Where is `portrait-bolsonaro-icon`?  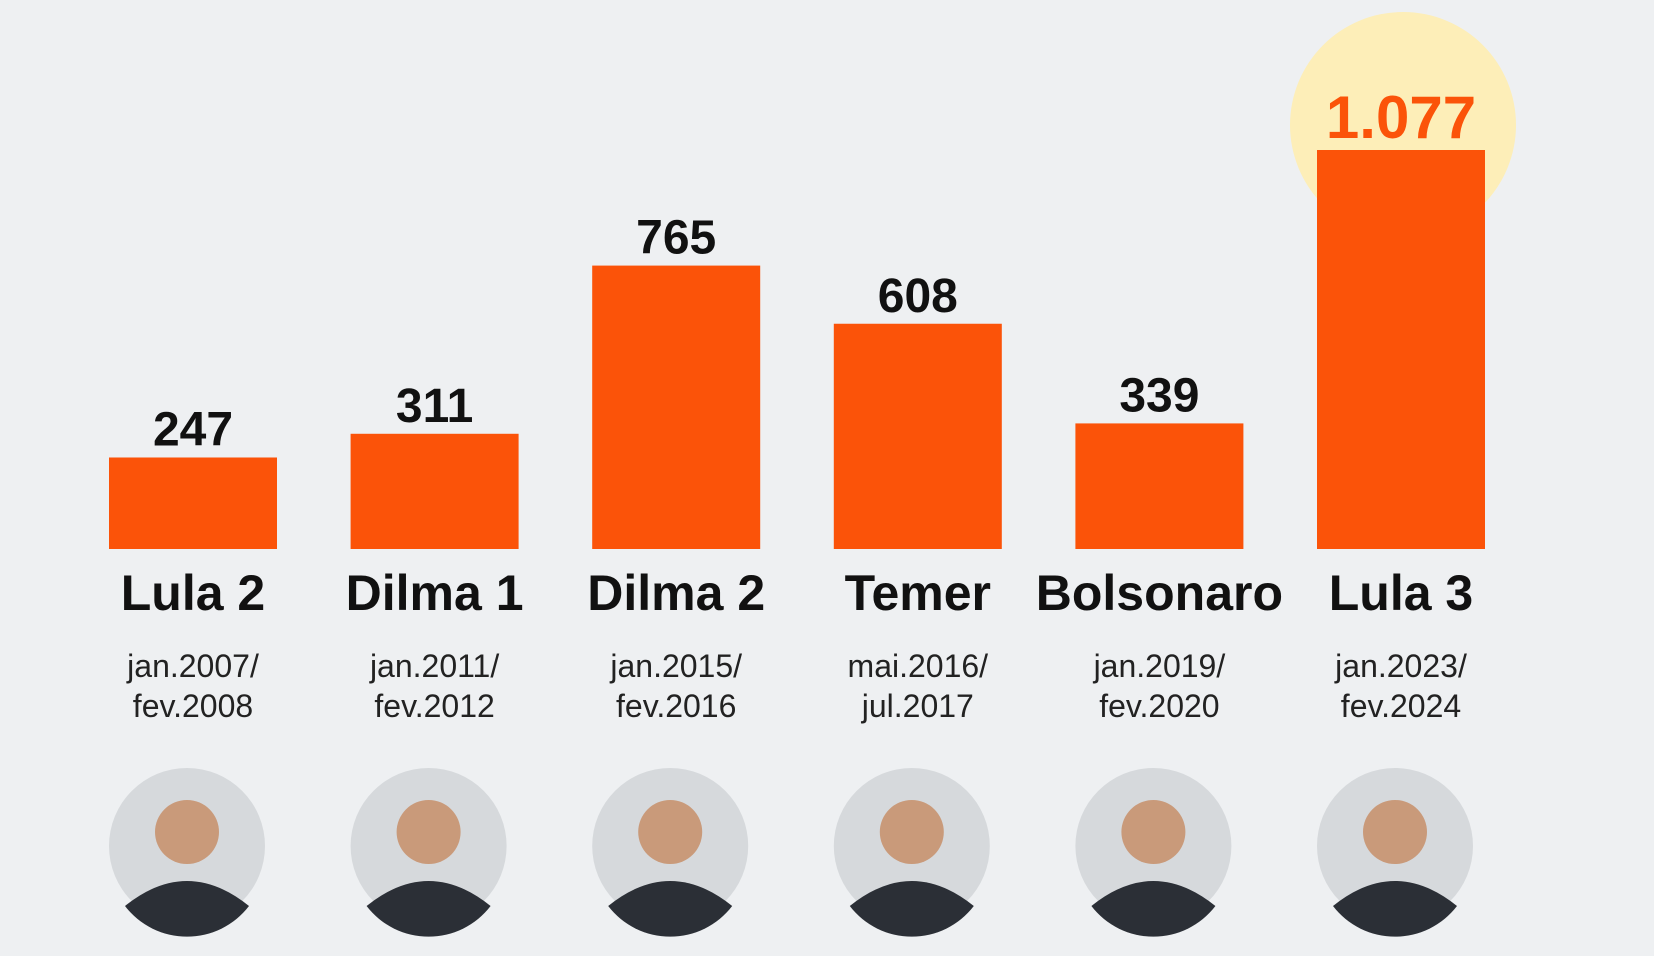
portrait-bolsonaro-icon is located at coordinates (1153, 852).